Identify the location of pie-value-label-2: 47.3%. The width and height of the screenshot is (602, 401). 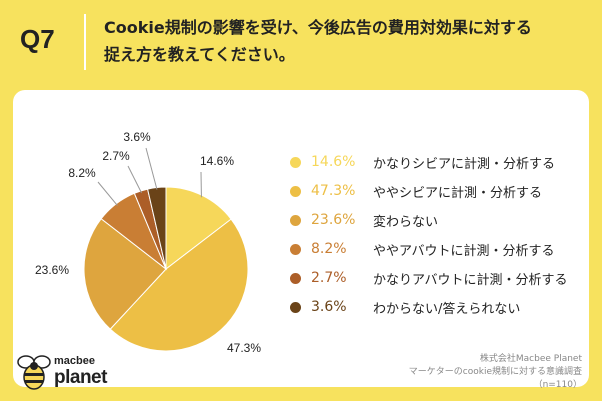
(244, 348).